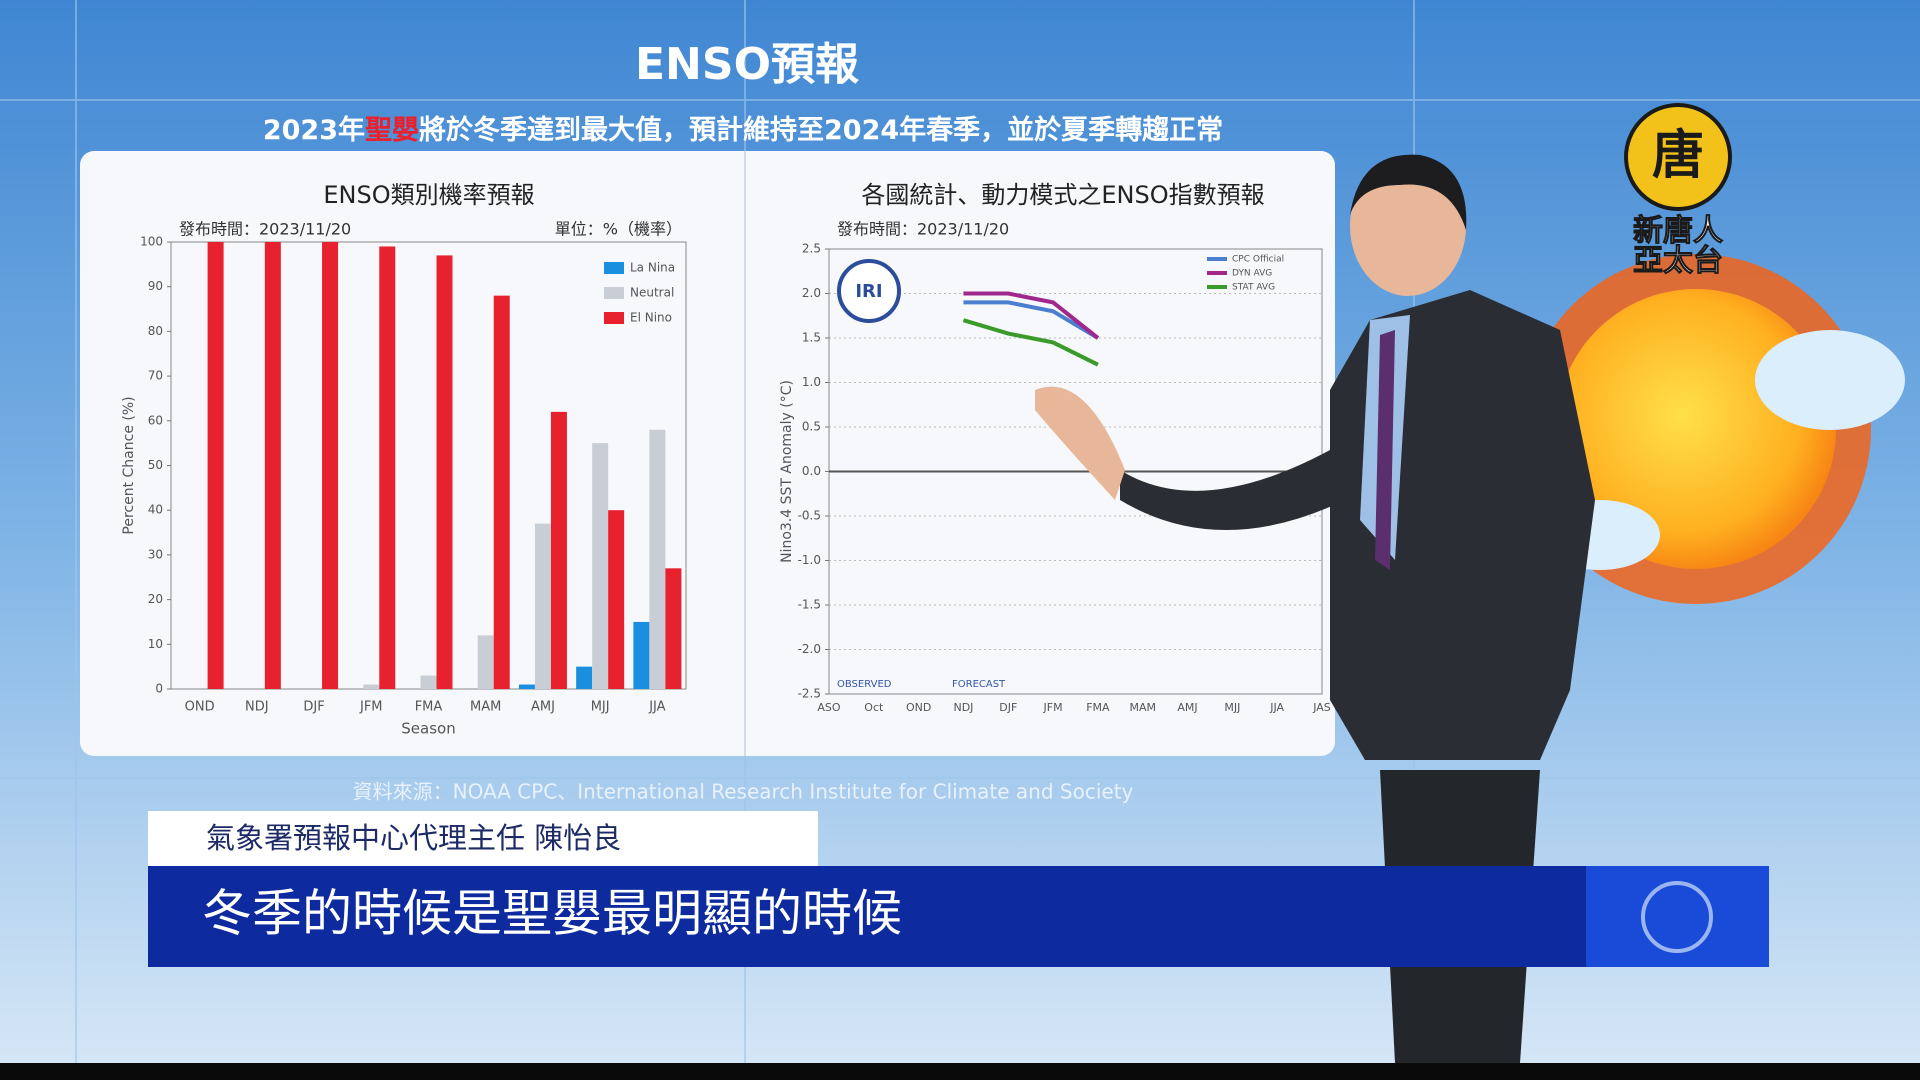 This screenshot has height=1080, width=1920. Describe the element at coordinates (155, 420) in the screenshot. I see `y-tick-label: 60` at that location.